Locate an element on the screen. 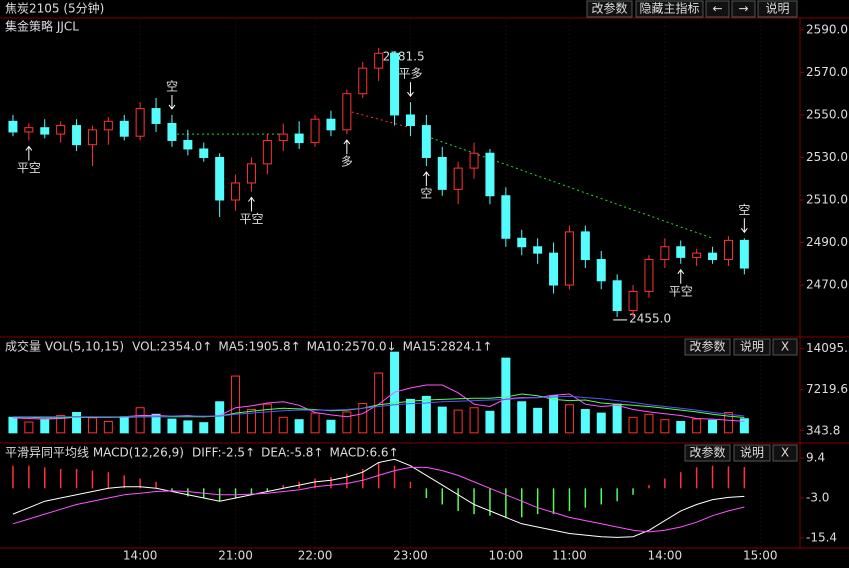 The width and height of the screenshot is (849, 568). y-tick-label: 343.8 is located at coordinates (823, 430).